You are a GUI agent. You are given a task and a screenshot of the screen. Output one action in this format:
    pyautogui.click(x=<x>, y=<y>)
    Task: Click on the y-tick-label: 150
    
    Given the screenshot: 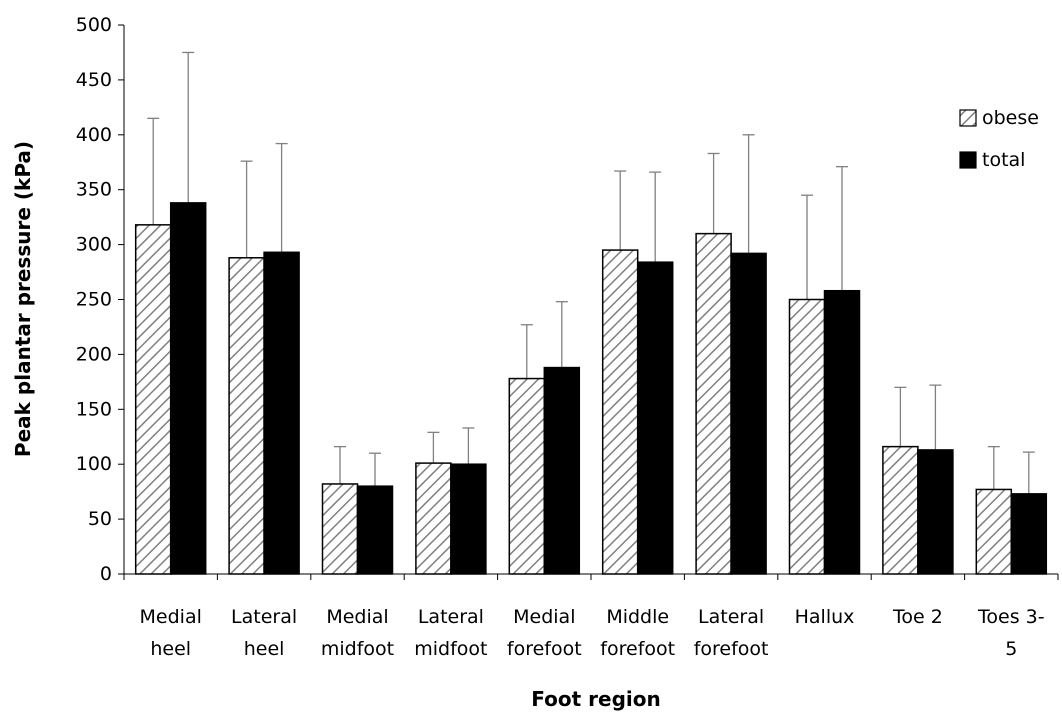 What is the action you would take?
    pyautogui.click(x=94, y=409)
    